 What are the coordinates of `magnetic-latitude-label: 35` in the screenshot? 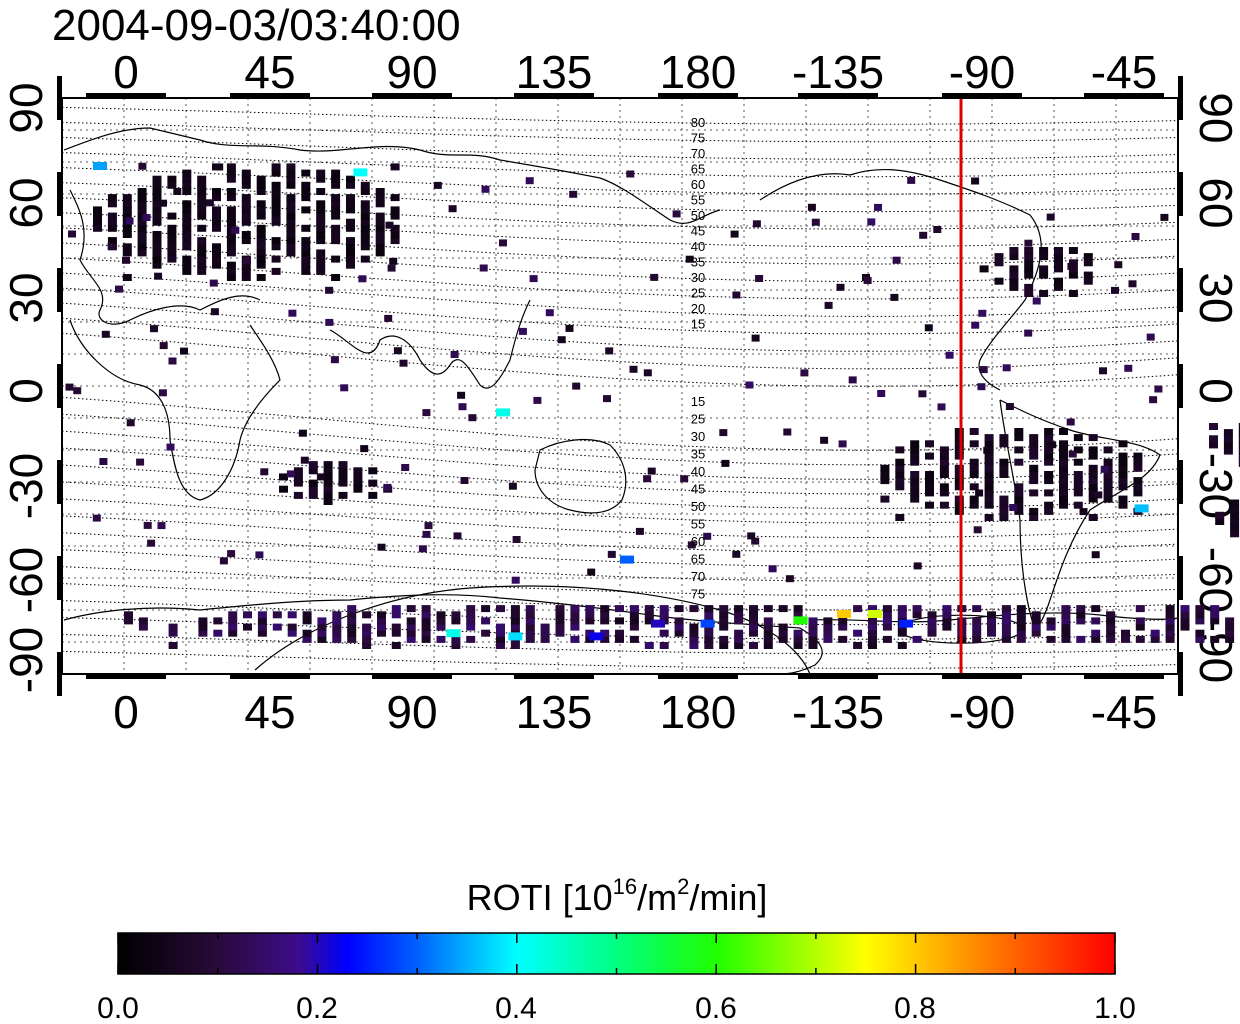 It's located at (698, 454).